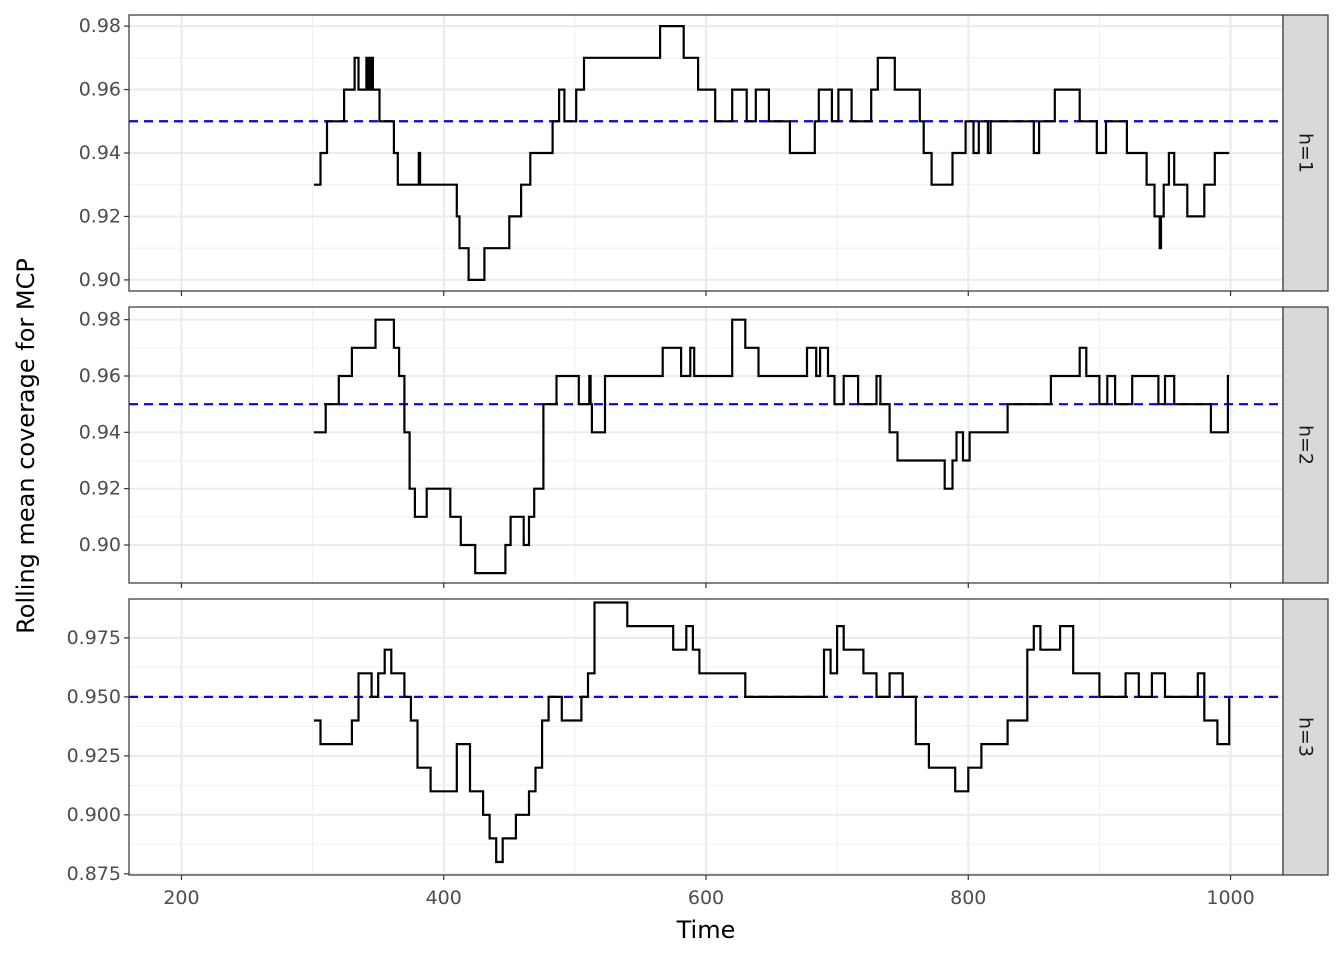 The width and height of the screenshot is (1344, 960). Describe the element at coordinates (94, 756) in the screenshot. I see `y-tick-label: 0.925` at that location.